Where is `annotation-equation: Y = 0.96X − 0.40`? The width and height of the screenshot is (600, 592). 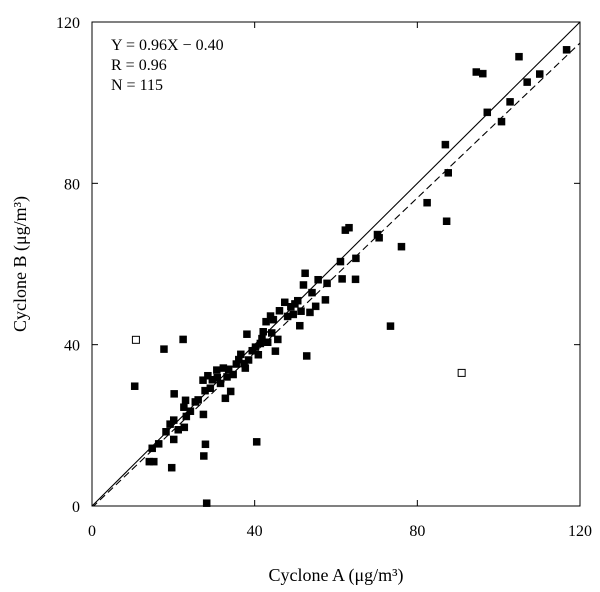 annotation-equation: Y = 0.96X − 0.40 is located at coordinates (167, 45).